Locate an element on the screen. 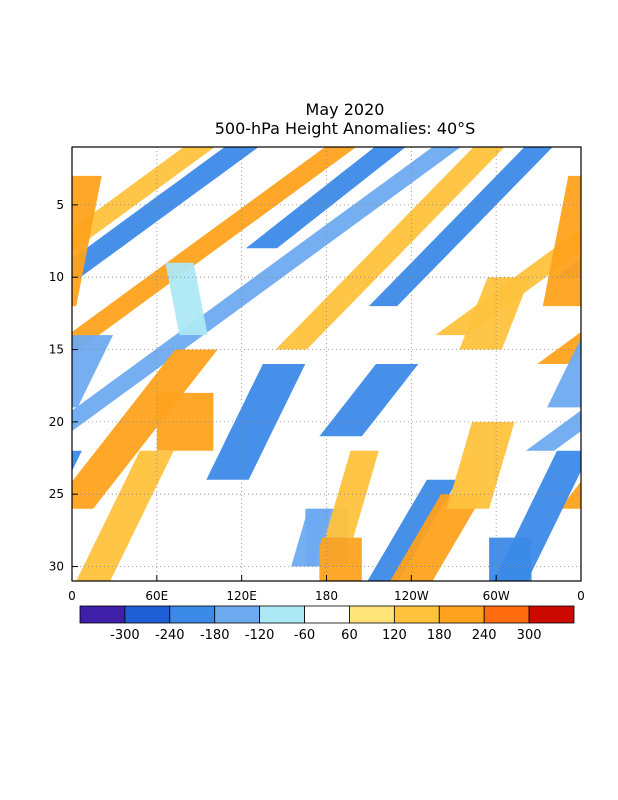 The height and width of the screenshot is (800, 618). colorbar-label: -120 is located at coordinates (260, 635).